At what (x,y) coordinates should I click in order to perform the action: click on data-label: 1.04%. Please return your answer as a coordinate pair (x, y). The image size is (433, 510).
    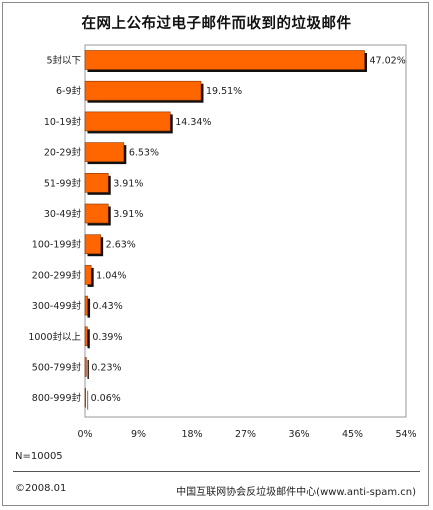
    Looking at the image, I should click on (111, 275).